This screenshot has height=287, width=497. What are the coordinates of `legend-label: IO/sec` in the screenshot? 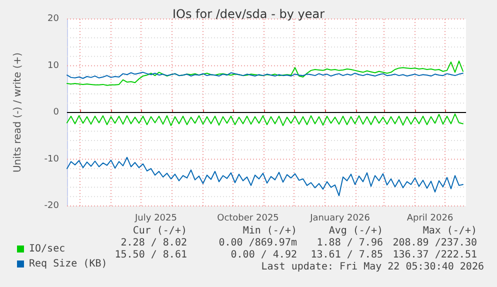 It's located at (47, 249).